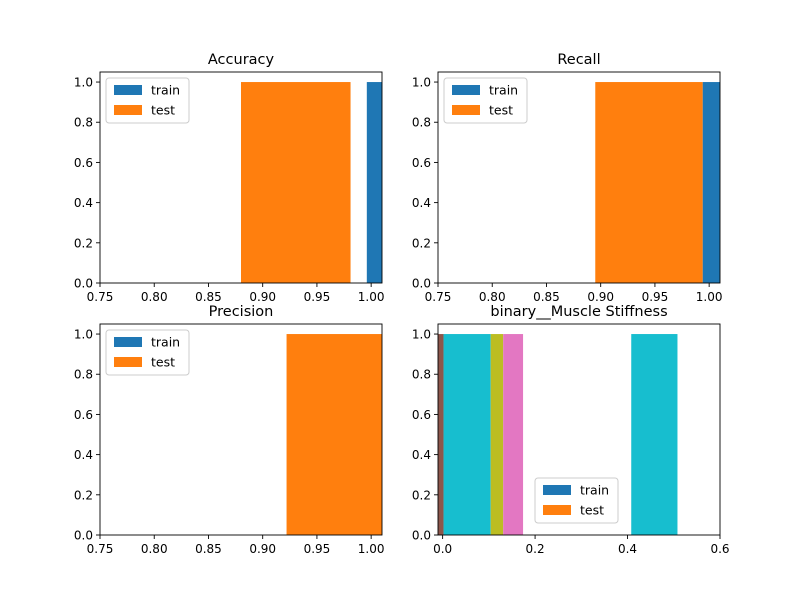  Describe the element at coordinates (578, 60) in the screenshot. I see `subplot-title: Recall` at that location.